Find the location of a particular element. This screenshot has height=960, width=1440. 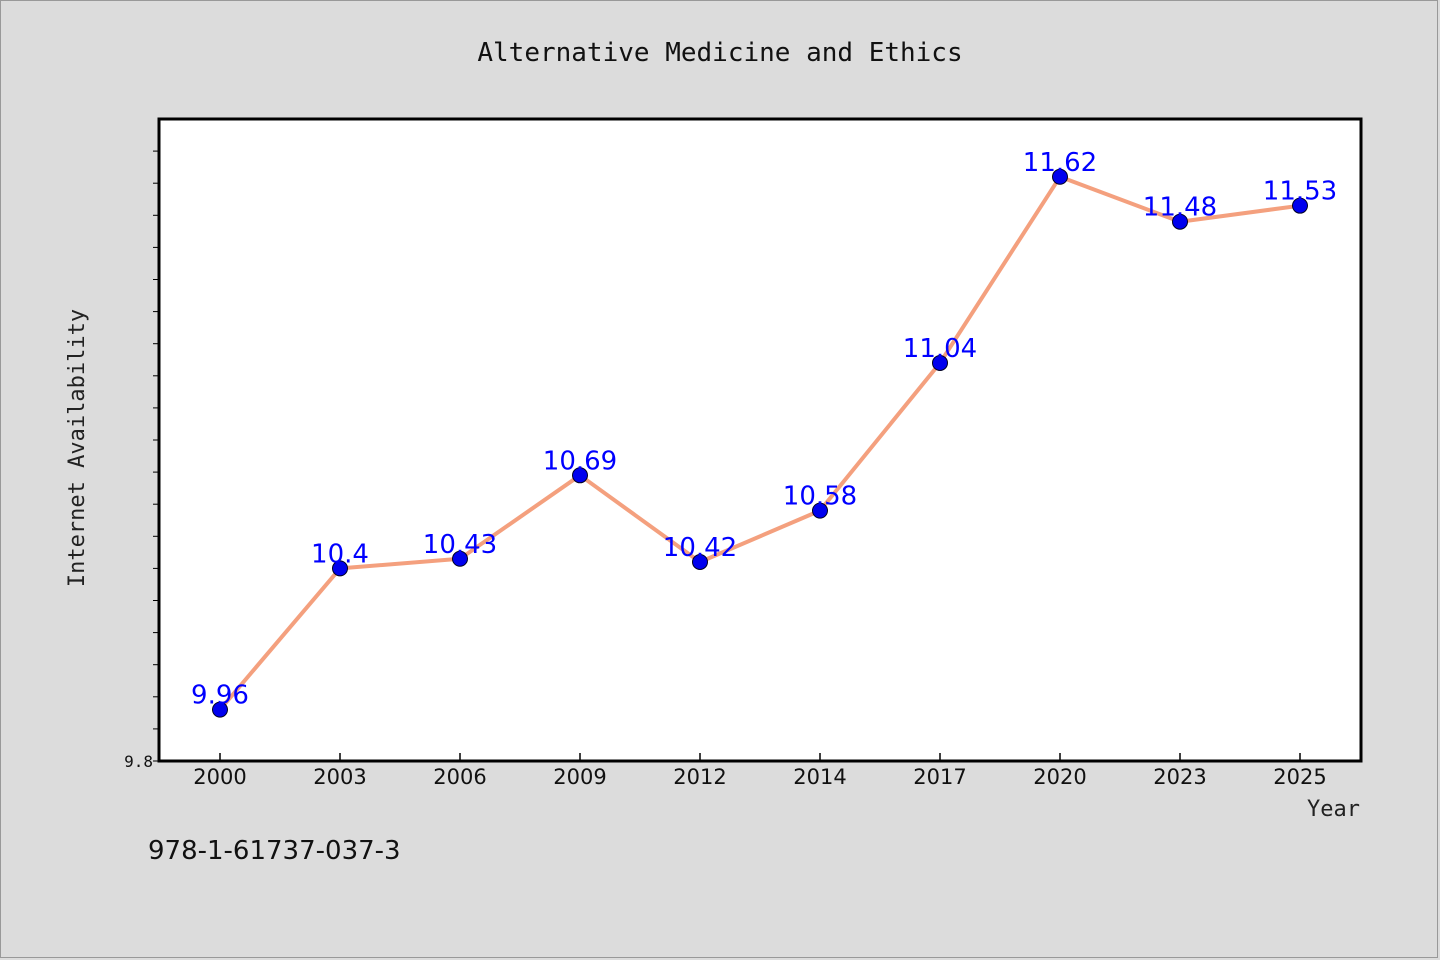

x-tick-label: 2012 is located at coordinates (699, 777).